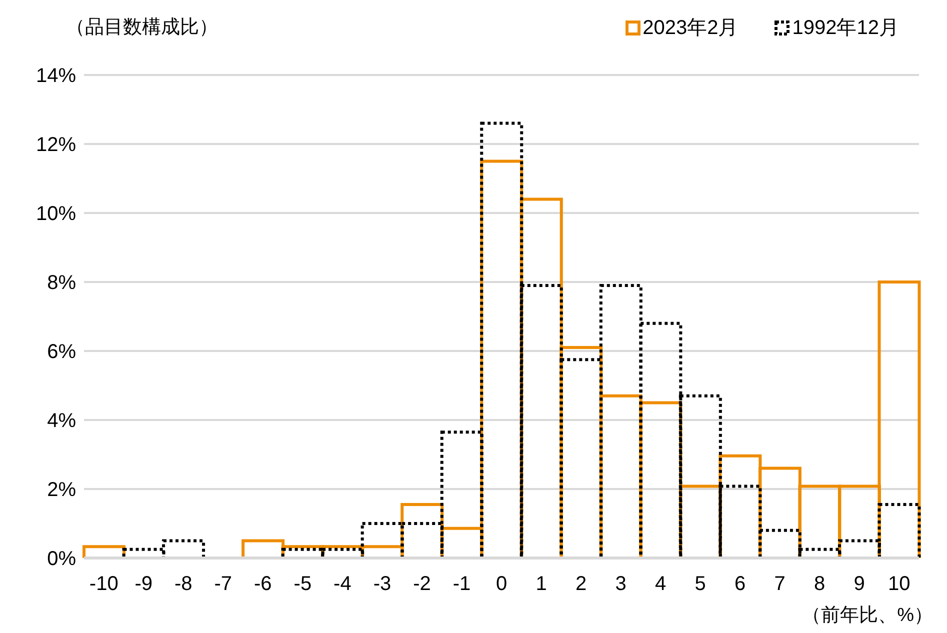  What do you see at coordinates (61, 283) in the screenshot?
I see `y-tick-label: 8%` at bounding box center [61, 283].